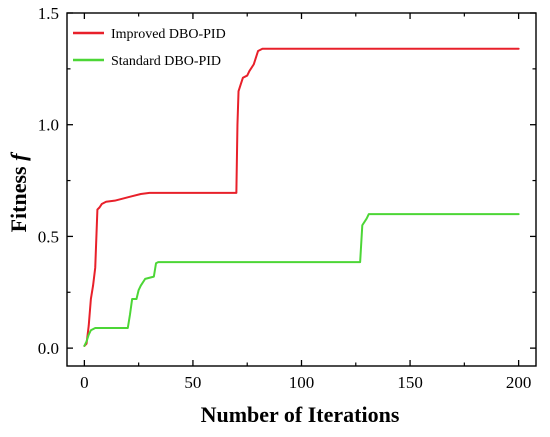 This screenshot has height=437, width=550. I want to click on x-tick-label-2: 100, so click(302, 382).